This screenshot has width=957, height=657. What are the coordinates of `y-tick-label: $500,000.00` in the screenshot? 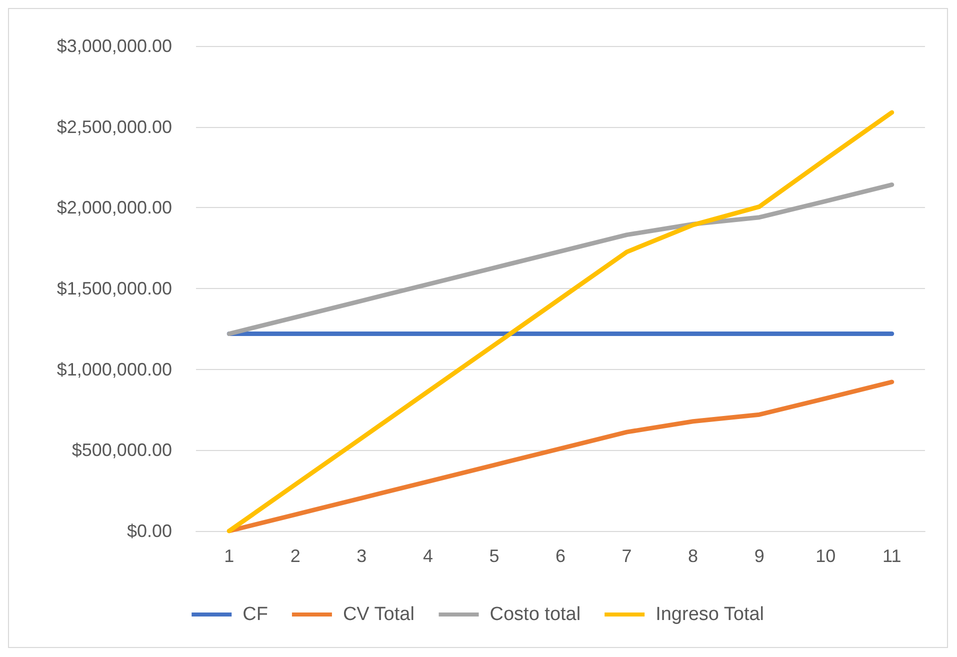 It's located at (122, 450).